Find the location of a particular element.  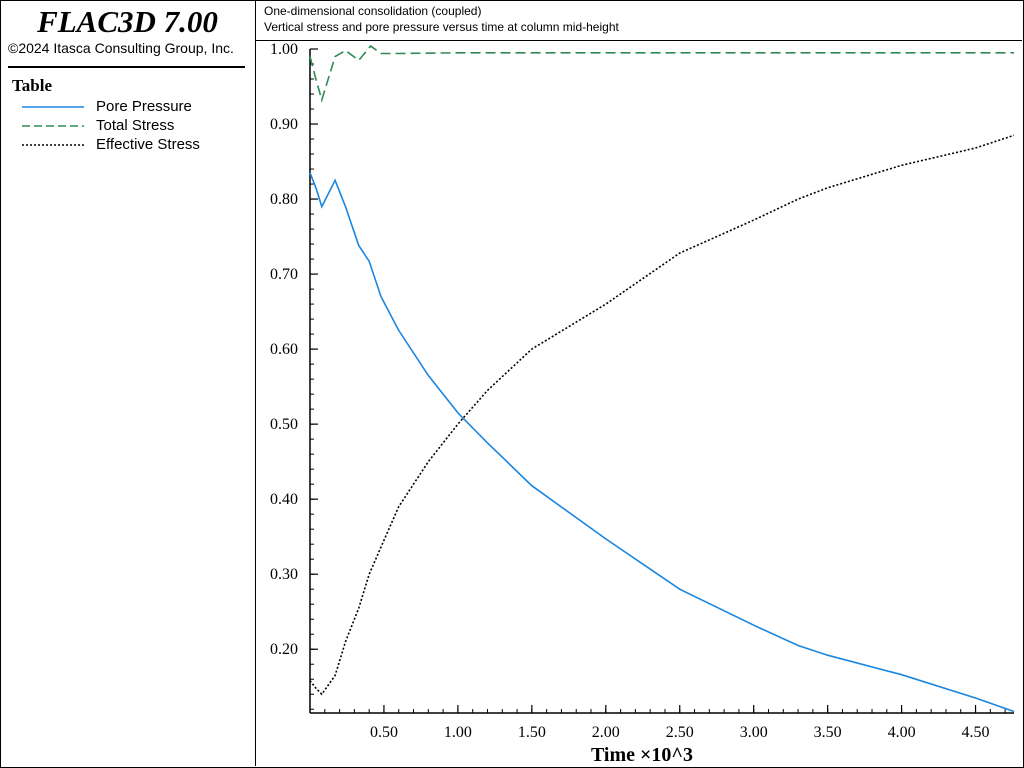

y-tick-label: 0.70 is located at coordinates (284, 274).